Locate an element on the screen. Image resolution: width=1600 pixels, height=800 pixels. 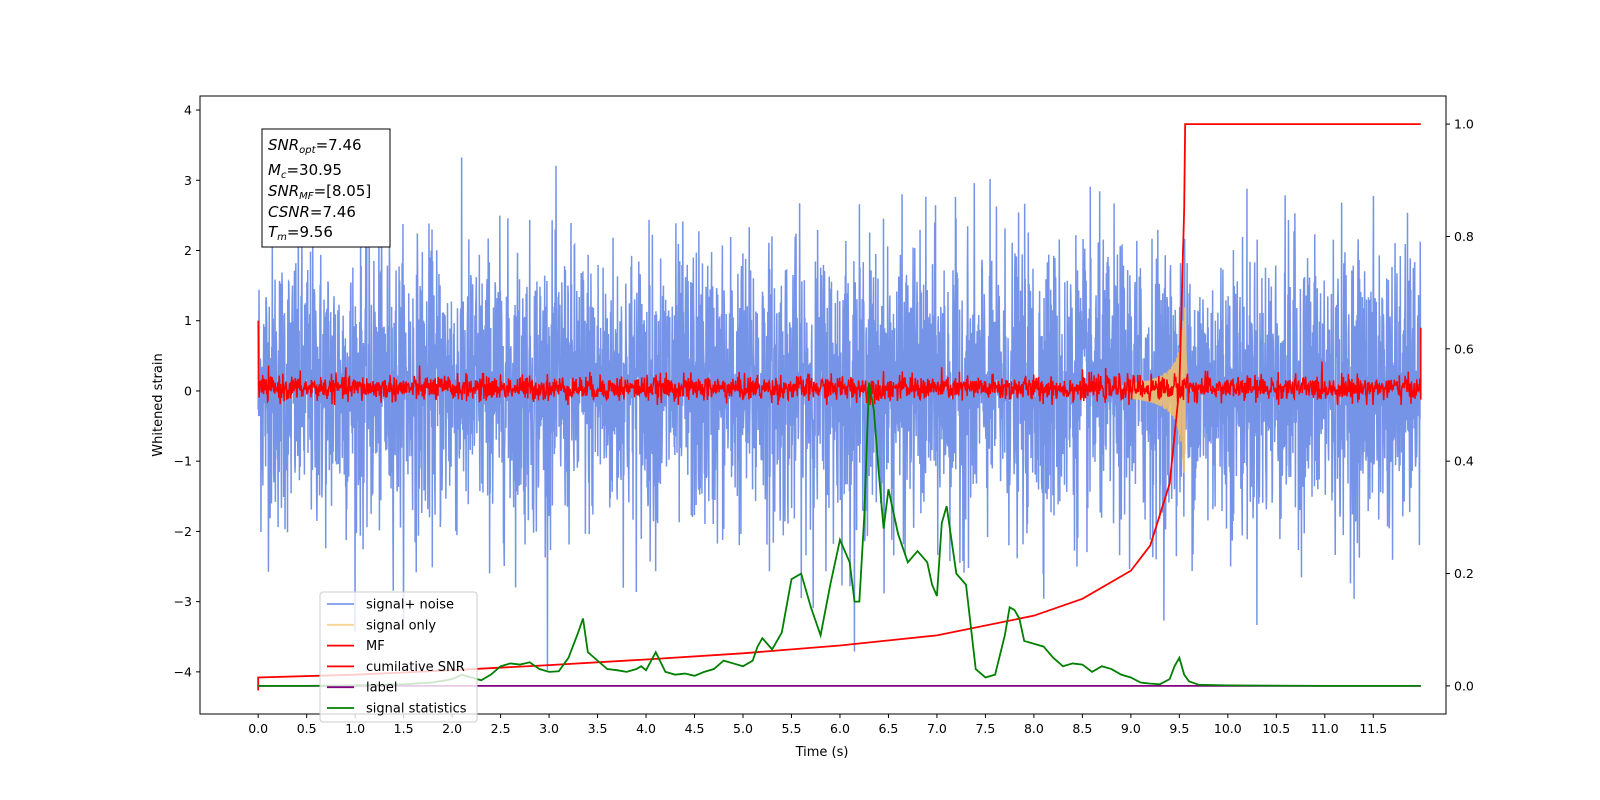
x-tick-label: 6.0 is located at coordinates (840, 728).